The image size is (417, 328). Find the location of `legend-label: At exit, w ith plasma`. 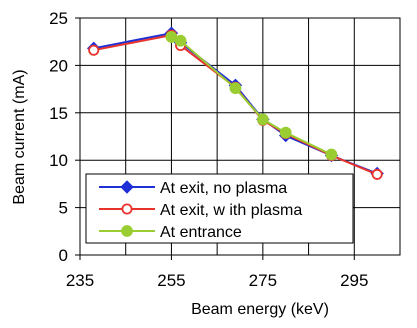

legend-label: At exit, w ith plasma is located at coordinates (231, 210).